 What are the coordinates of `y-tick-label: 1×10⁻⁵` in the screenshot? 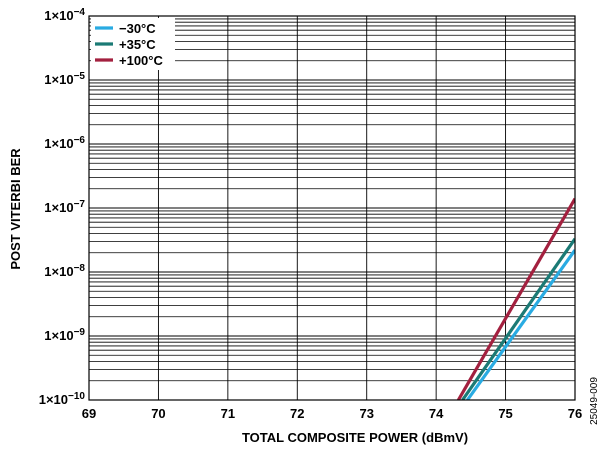 It's located at (64, 79).